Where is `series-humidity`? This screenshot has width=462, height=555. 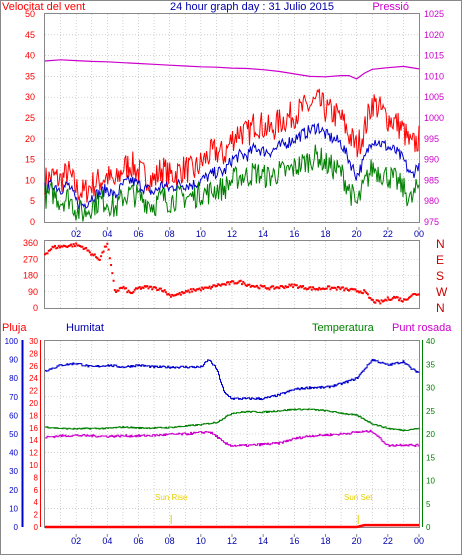
series-humidity is located at coordinates (232, 379).